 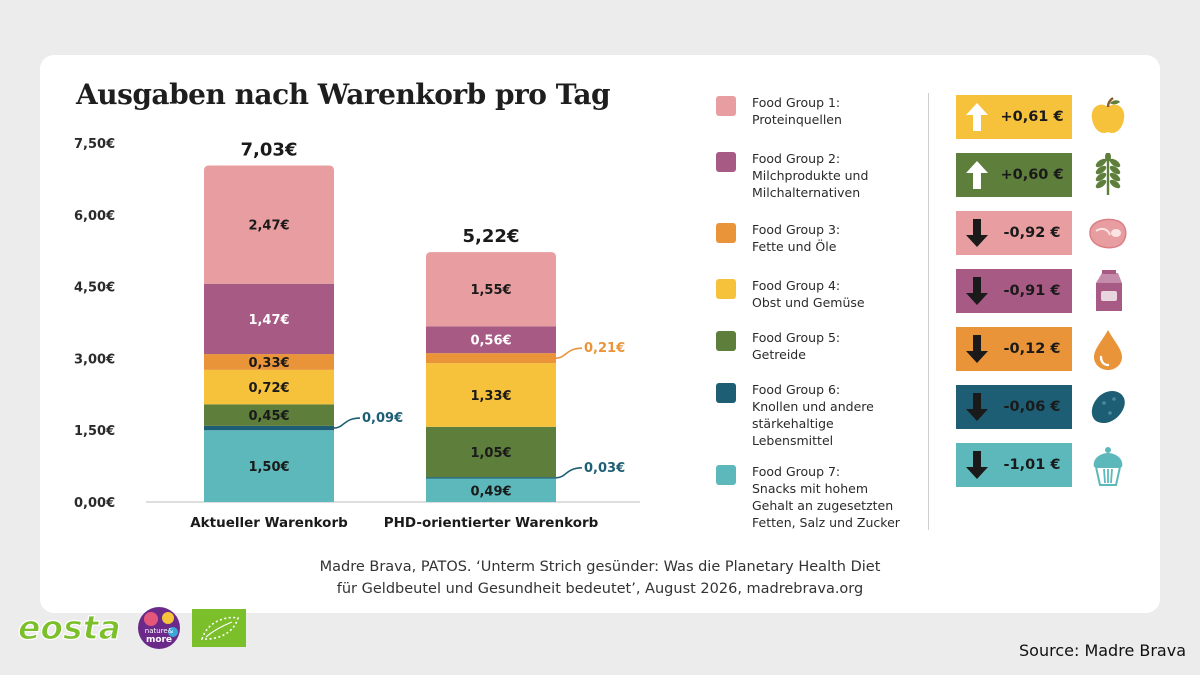 I want to click on y-tick-label: 1,50€, so click(x=94, y=431).